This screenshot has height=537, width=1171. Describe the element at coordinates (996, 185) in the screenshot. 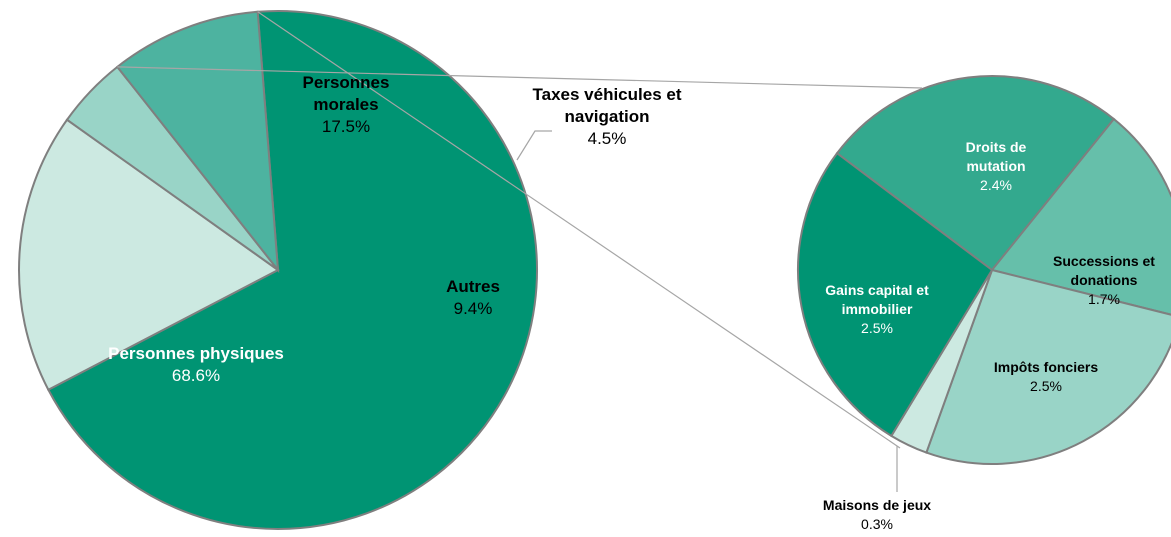

I see `droits-de-mutation-value-label: 2.4%` at that location.